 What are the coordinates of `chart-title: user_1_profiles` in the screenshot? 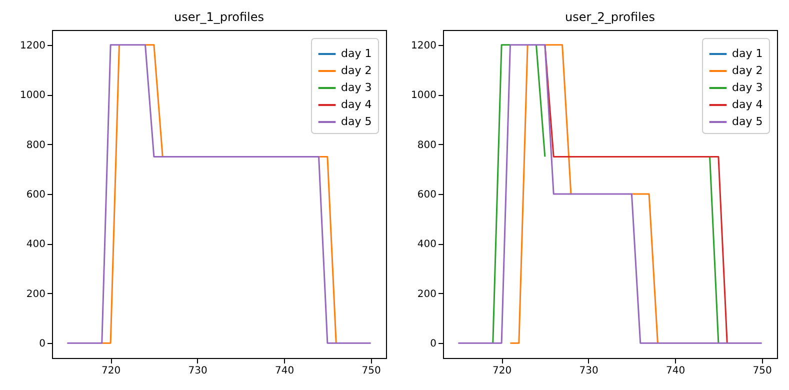 It's located at (219, 17).